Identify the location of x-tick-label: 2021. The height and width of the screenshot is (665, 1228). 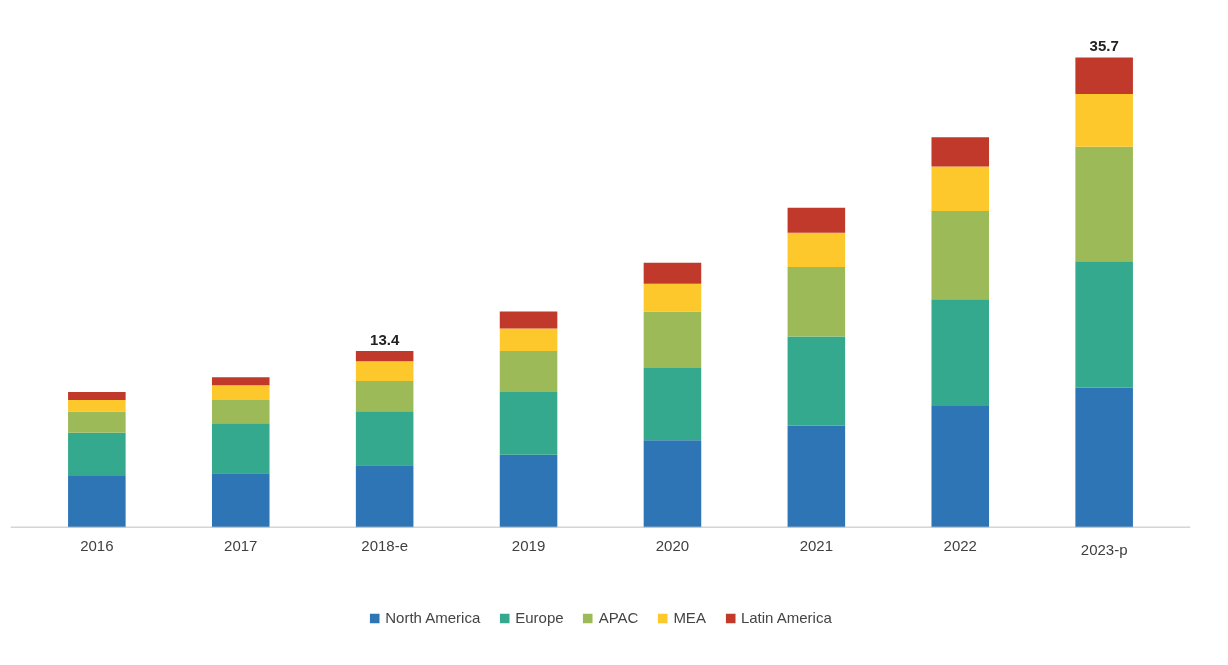
(816, 546).